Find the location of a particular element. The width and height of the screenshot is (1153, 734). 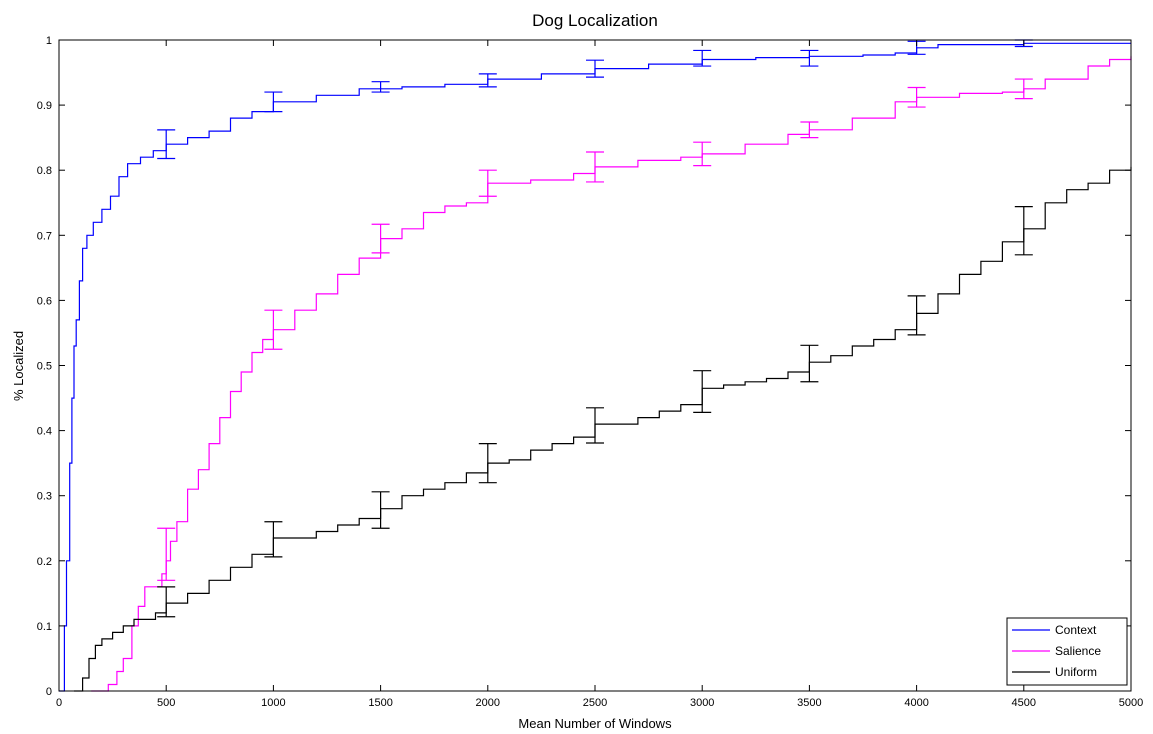

x-tick-label: 5000 is located at coordinates (1131, 703).